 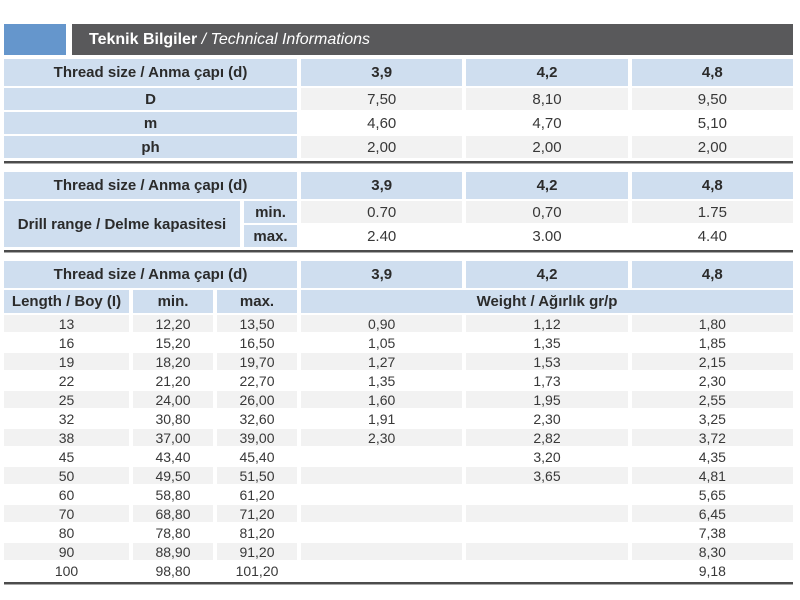 What do you see at coordinates (270, 236) in the screenshot?
I see `minmax-label-cell: max.` at bounding box center [270, 236].